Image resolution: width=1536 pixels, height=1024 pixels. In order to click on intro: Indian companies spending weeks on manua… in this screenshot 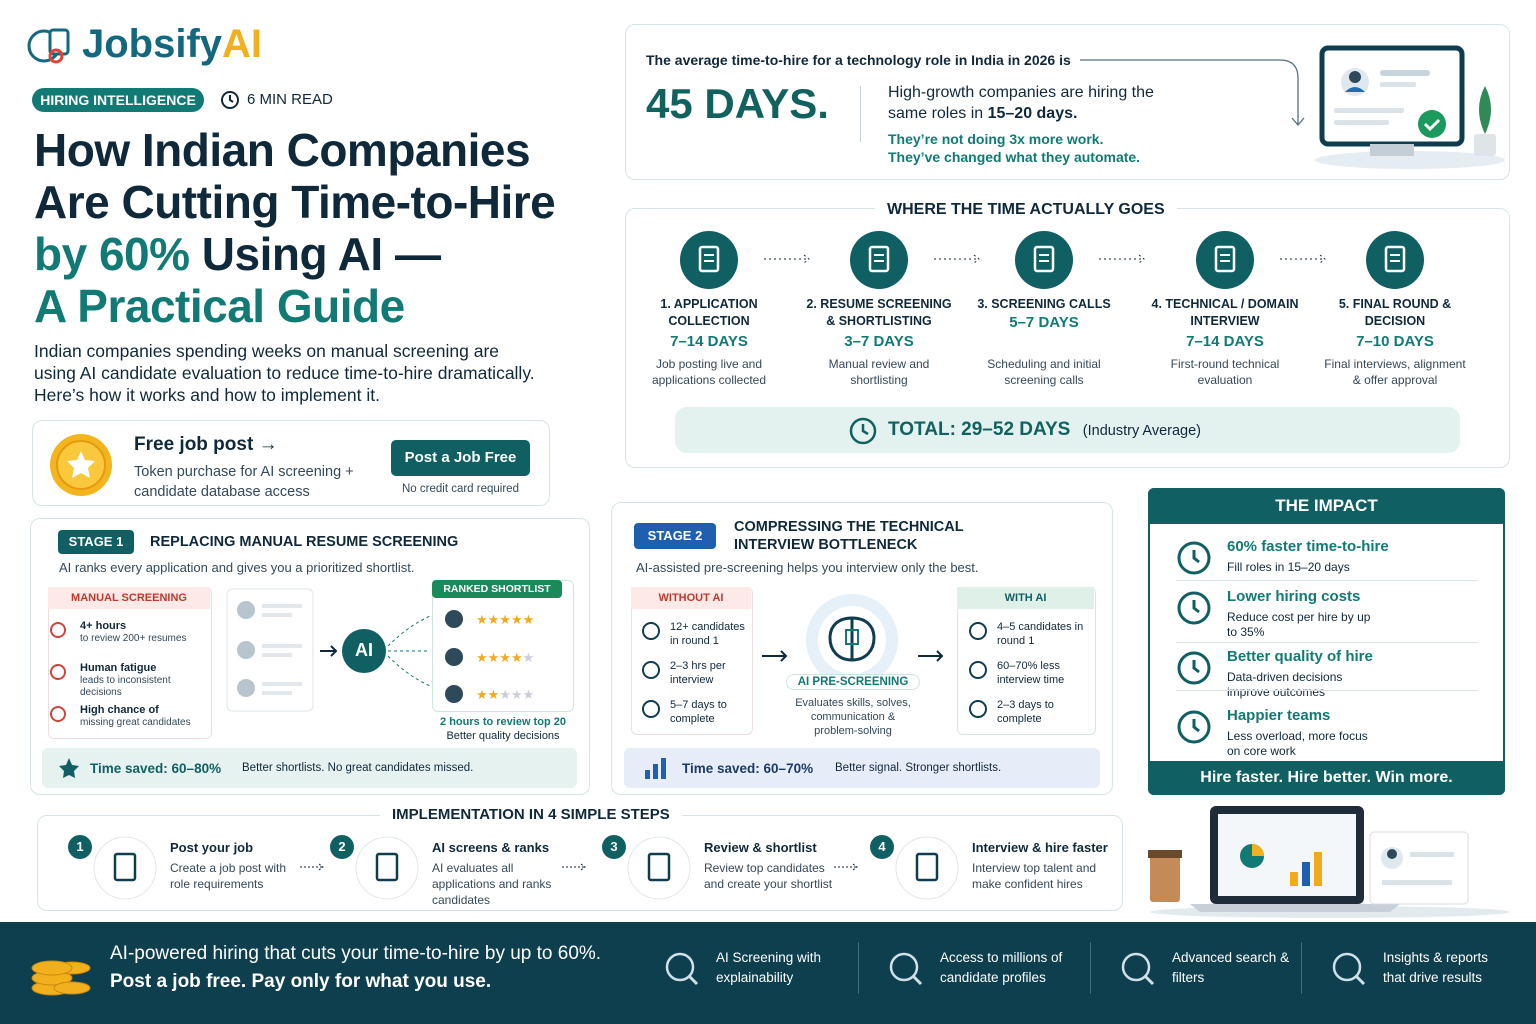, I will do `click(284, 373)`.